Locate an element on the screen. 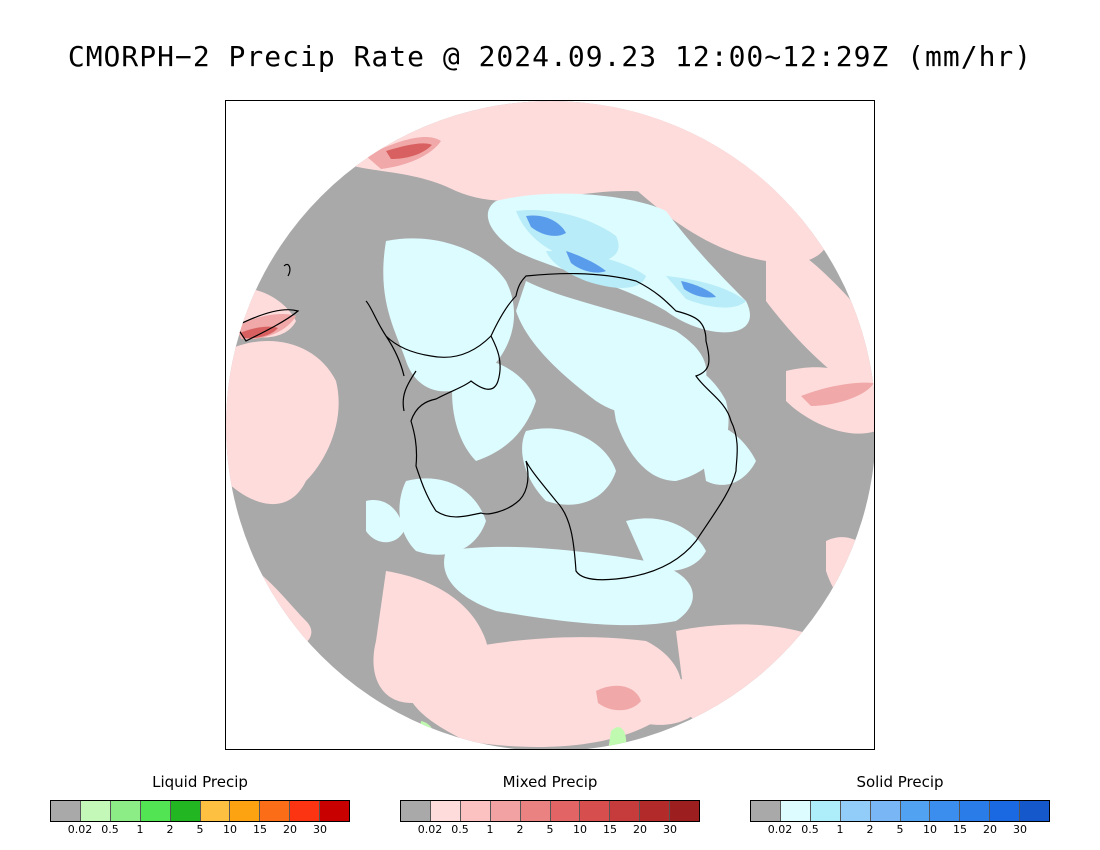 This screenshot has width=1100, height=850. antarctic-peninsula-coastline is located at coordinates (428, 356).